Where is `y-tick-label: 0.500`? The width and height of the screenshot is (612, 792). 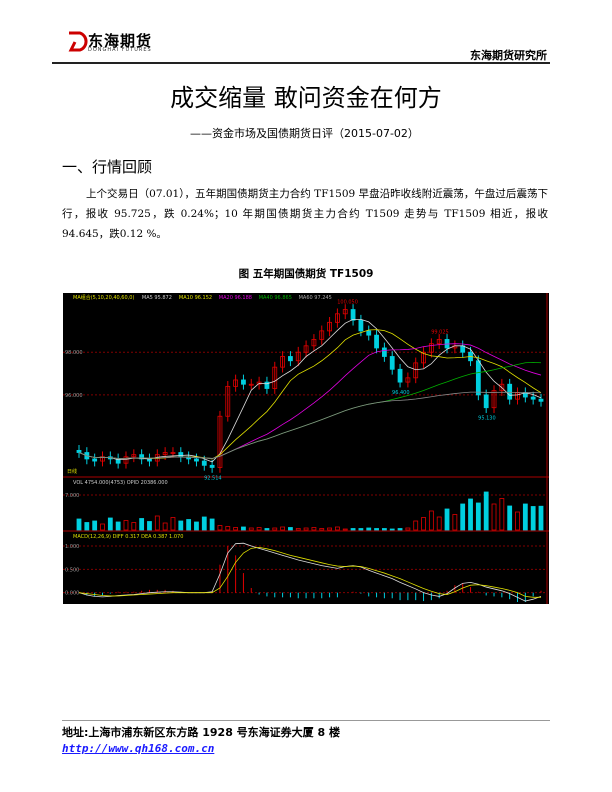
y-tick-label: 0.500 is located at coordinates (72, 570).